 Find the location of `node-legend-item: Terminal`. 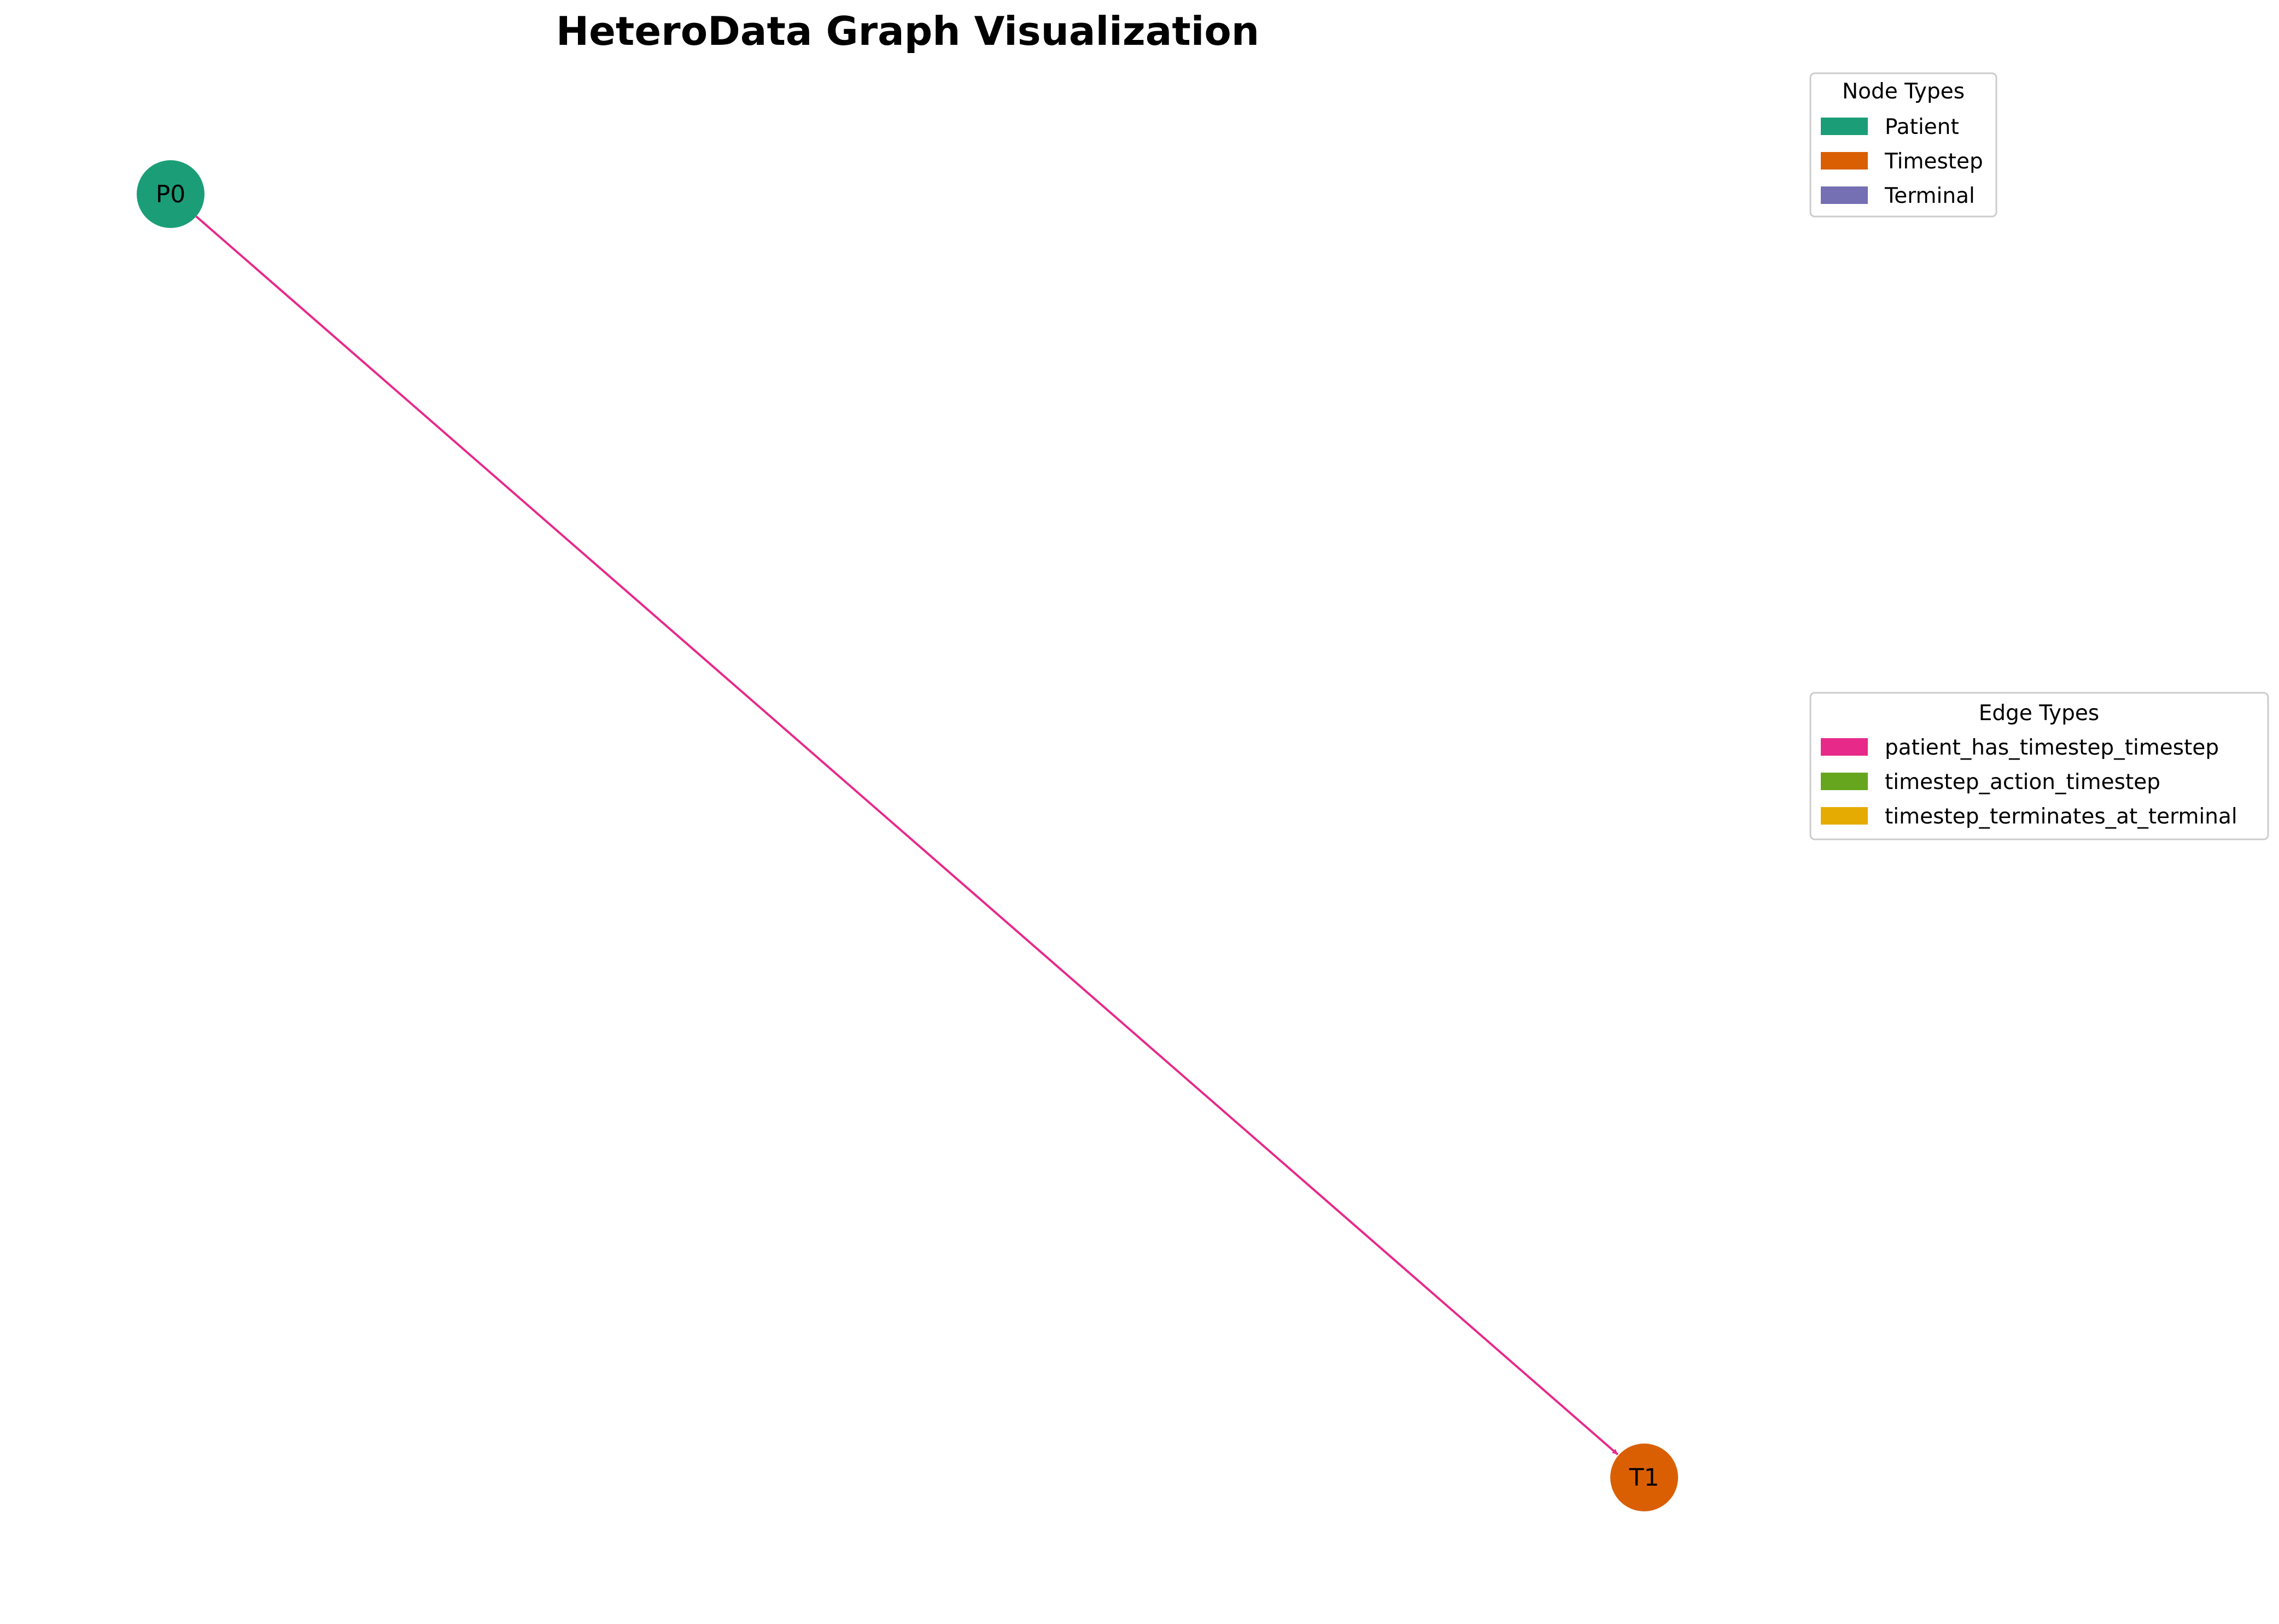

node-legend-item: Terminal is located at coordinates (1898, 196).